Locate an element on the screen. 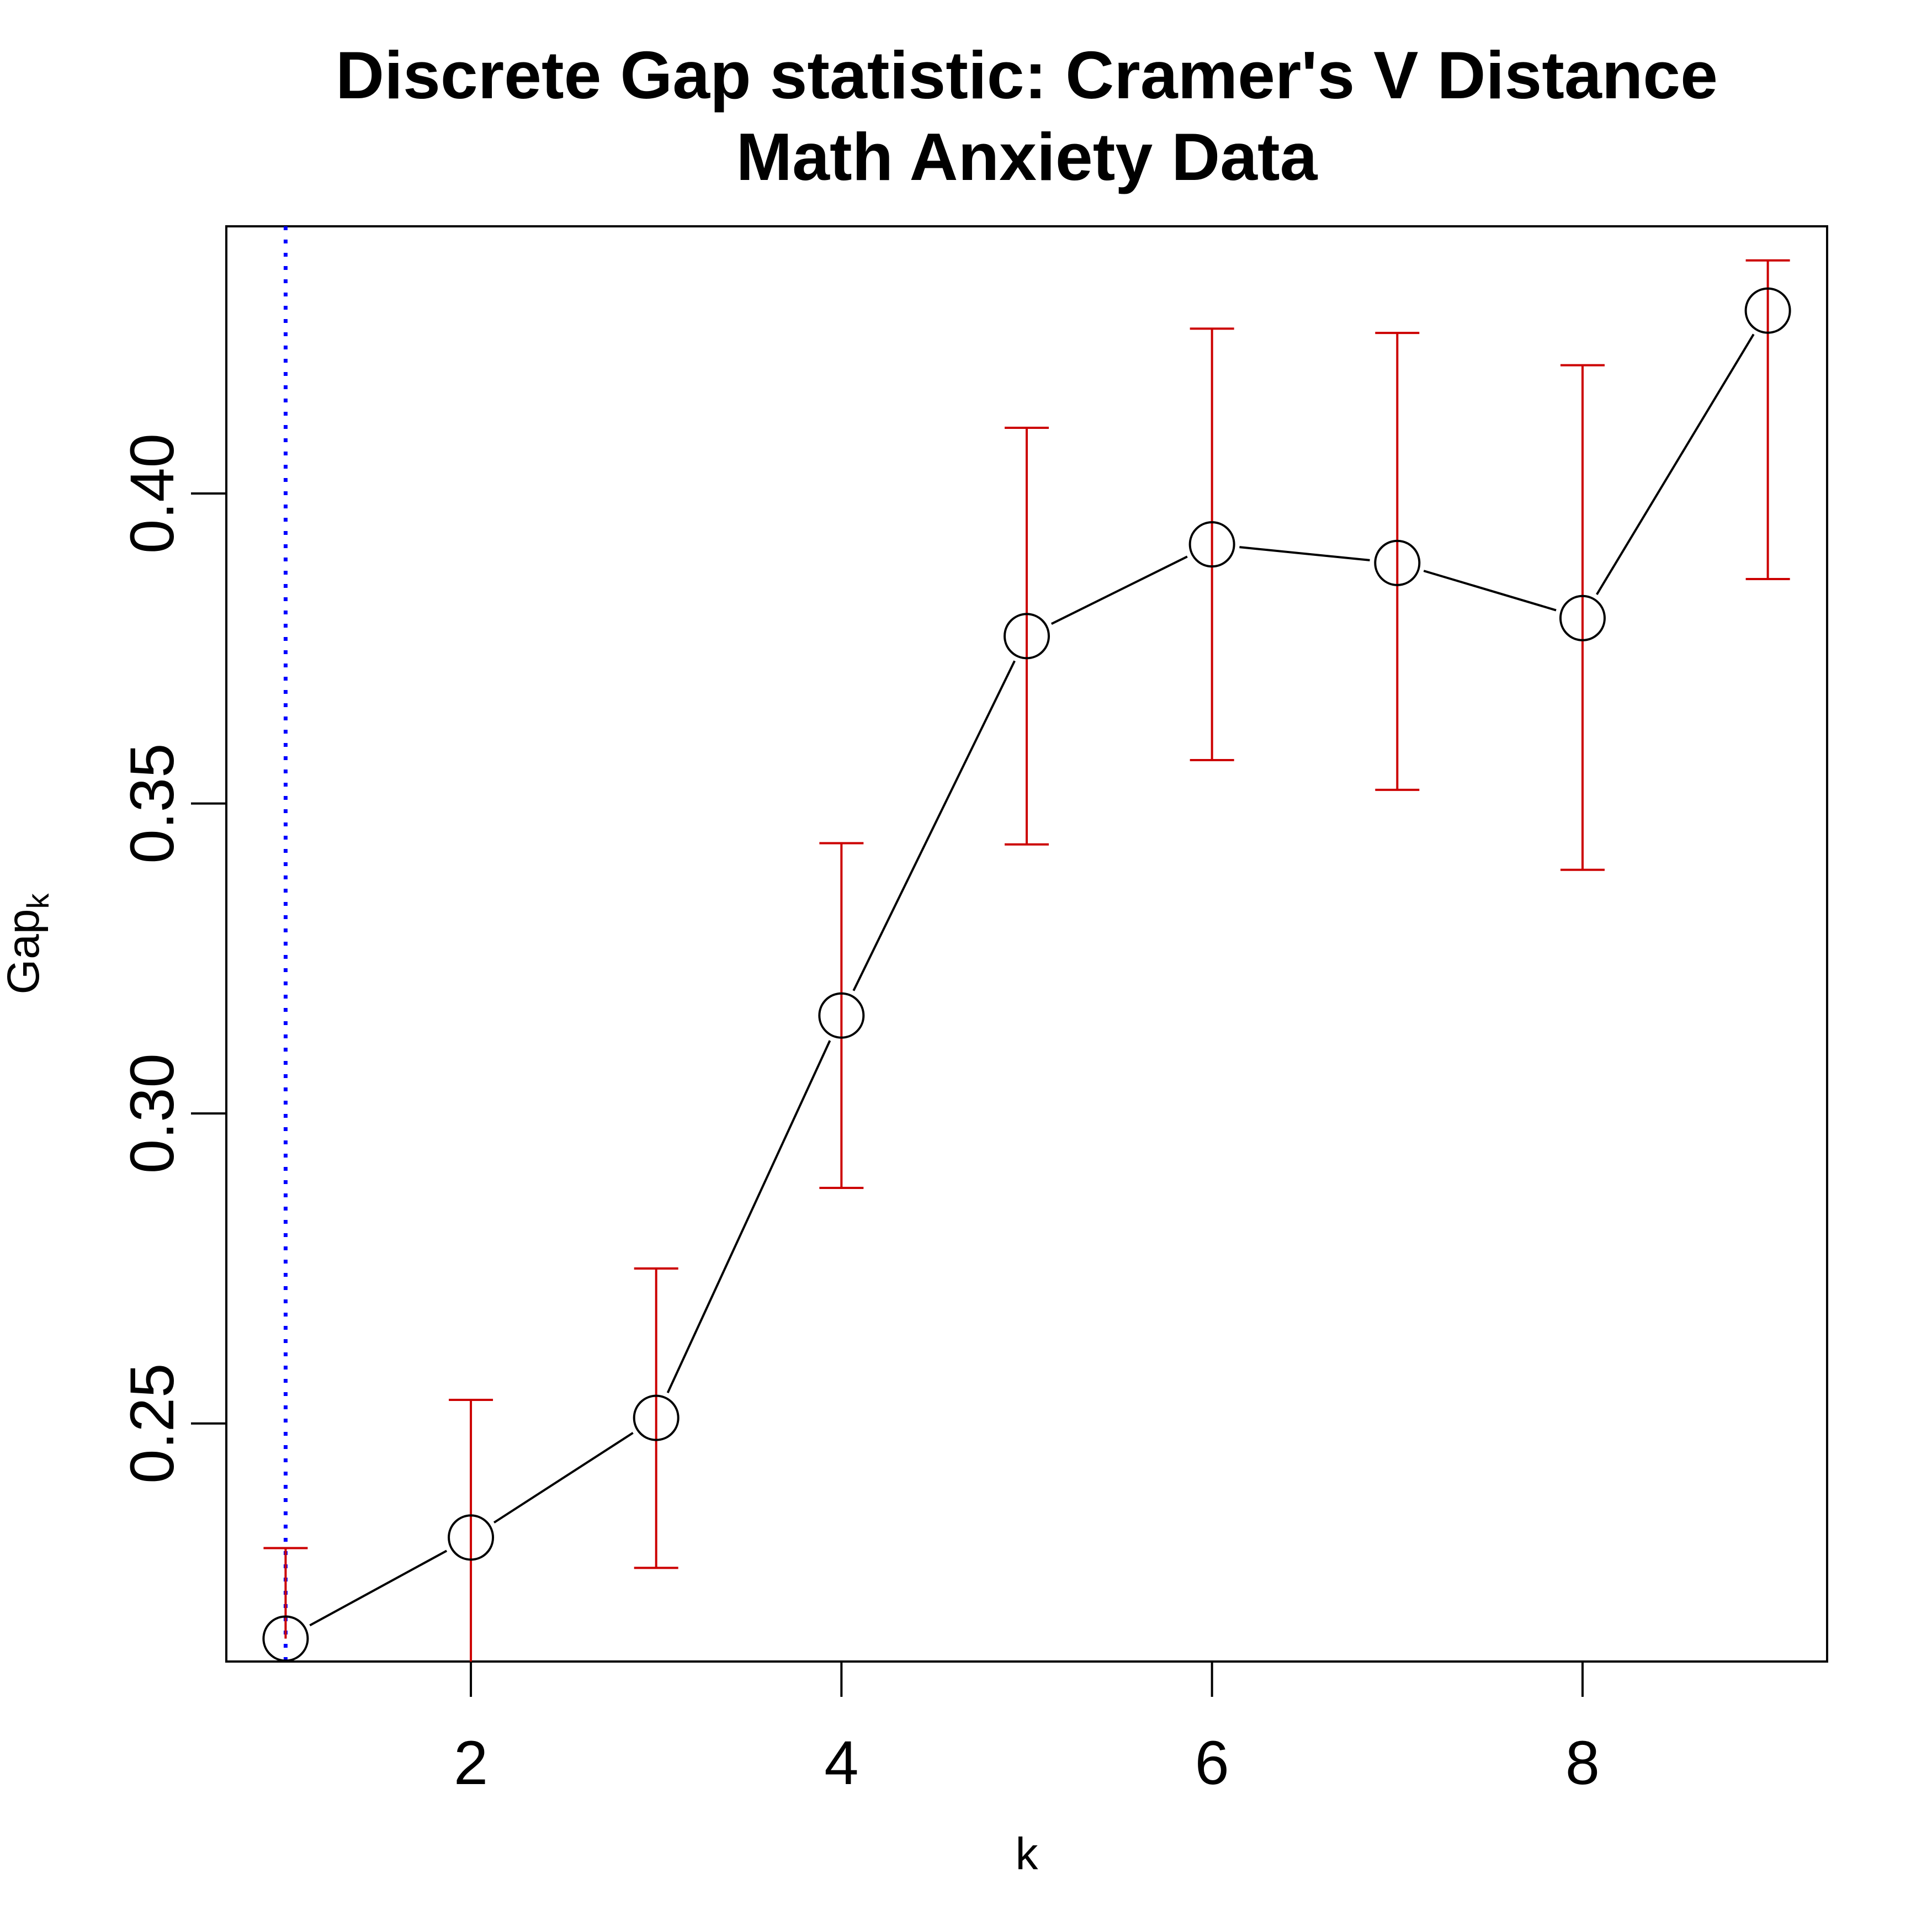 This screenshot has height=1932, width=1932. x-tick-label: 4 is located at coordinates (841, 1763).